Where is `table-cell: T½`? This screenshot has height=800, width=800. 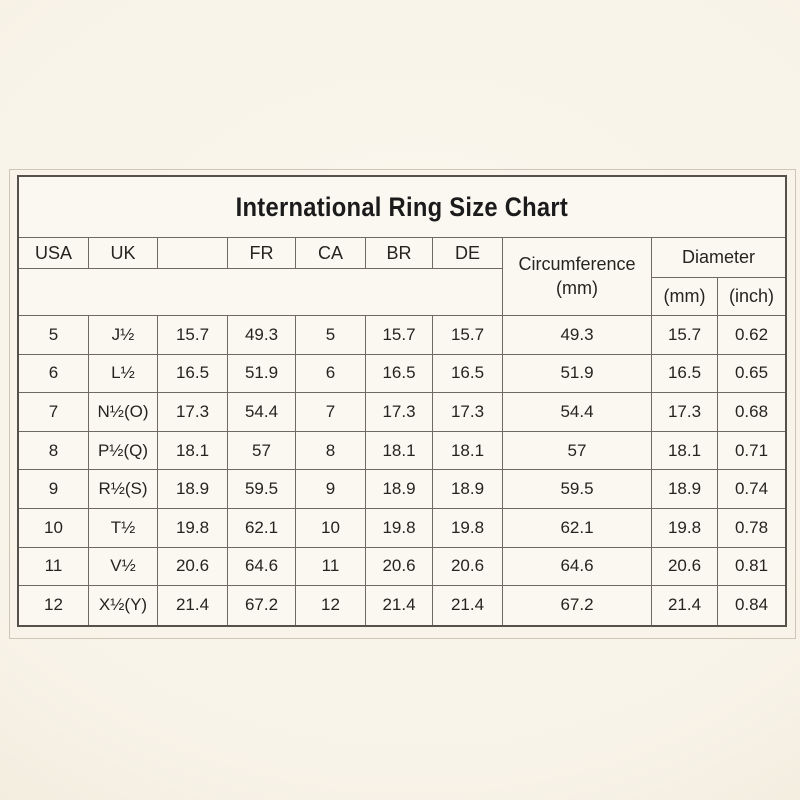 table-cell: T½ is located at coordinates (123, 528).